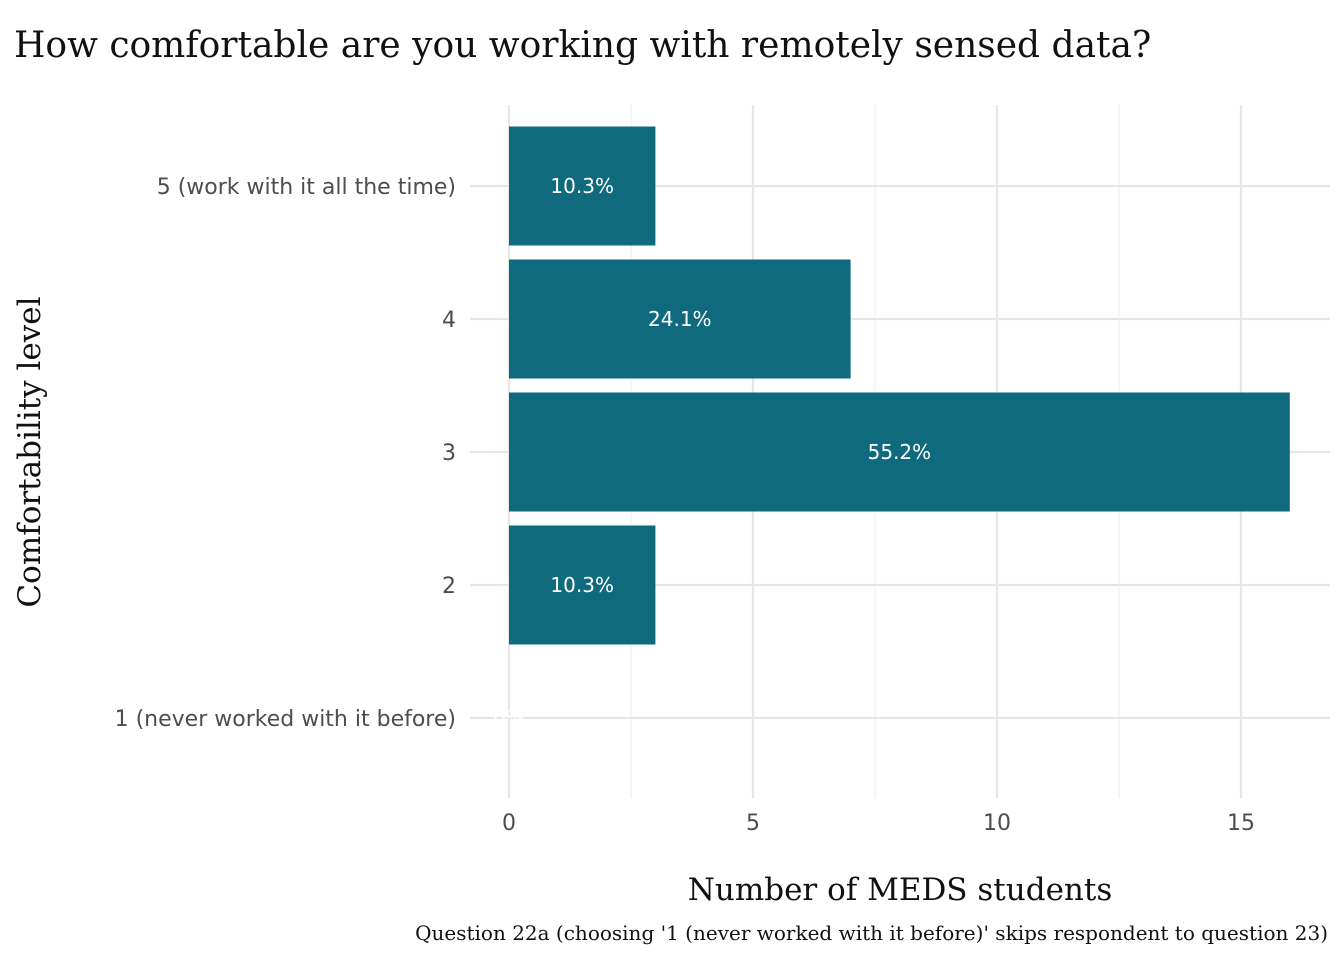 The image size is (1344, 960). What do you see at coordinates (900, 890) in the screenshot?
I see `x-axis-title: Number of MEDS students` at bounding box center [900, 890].